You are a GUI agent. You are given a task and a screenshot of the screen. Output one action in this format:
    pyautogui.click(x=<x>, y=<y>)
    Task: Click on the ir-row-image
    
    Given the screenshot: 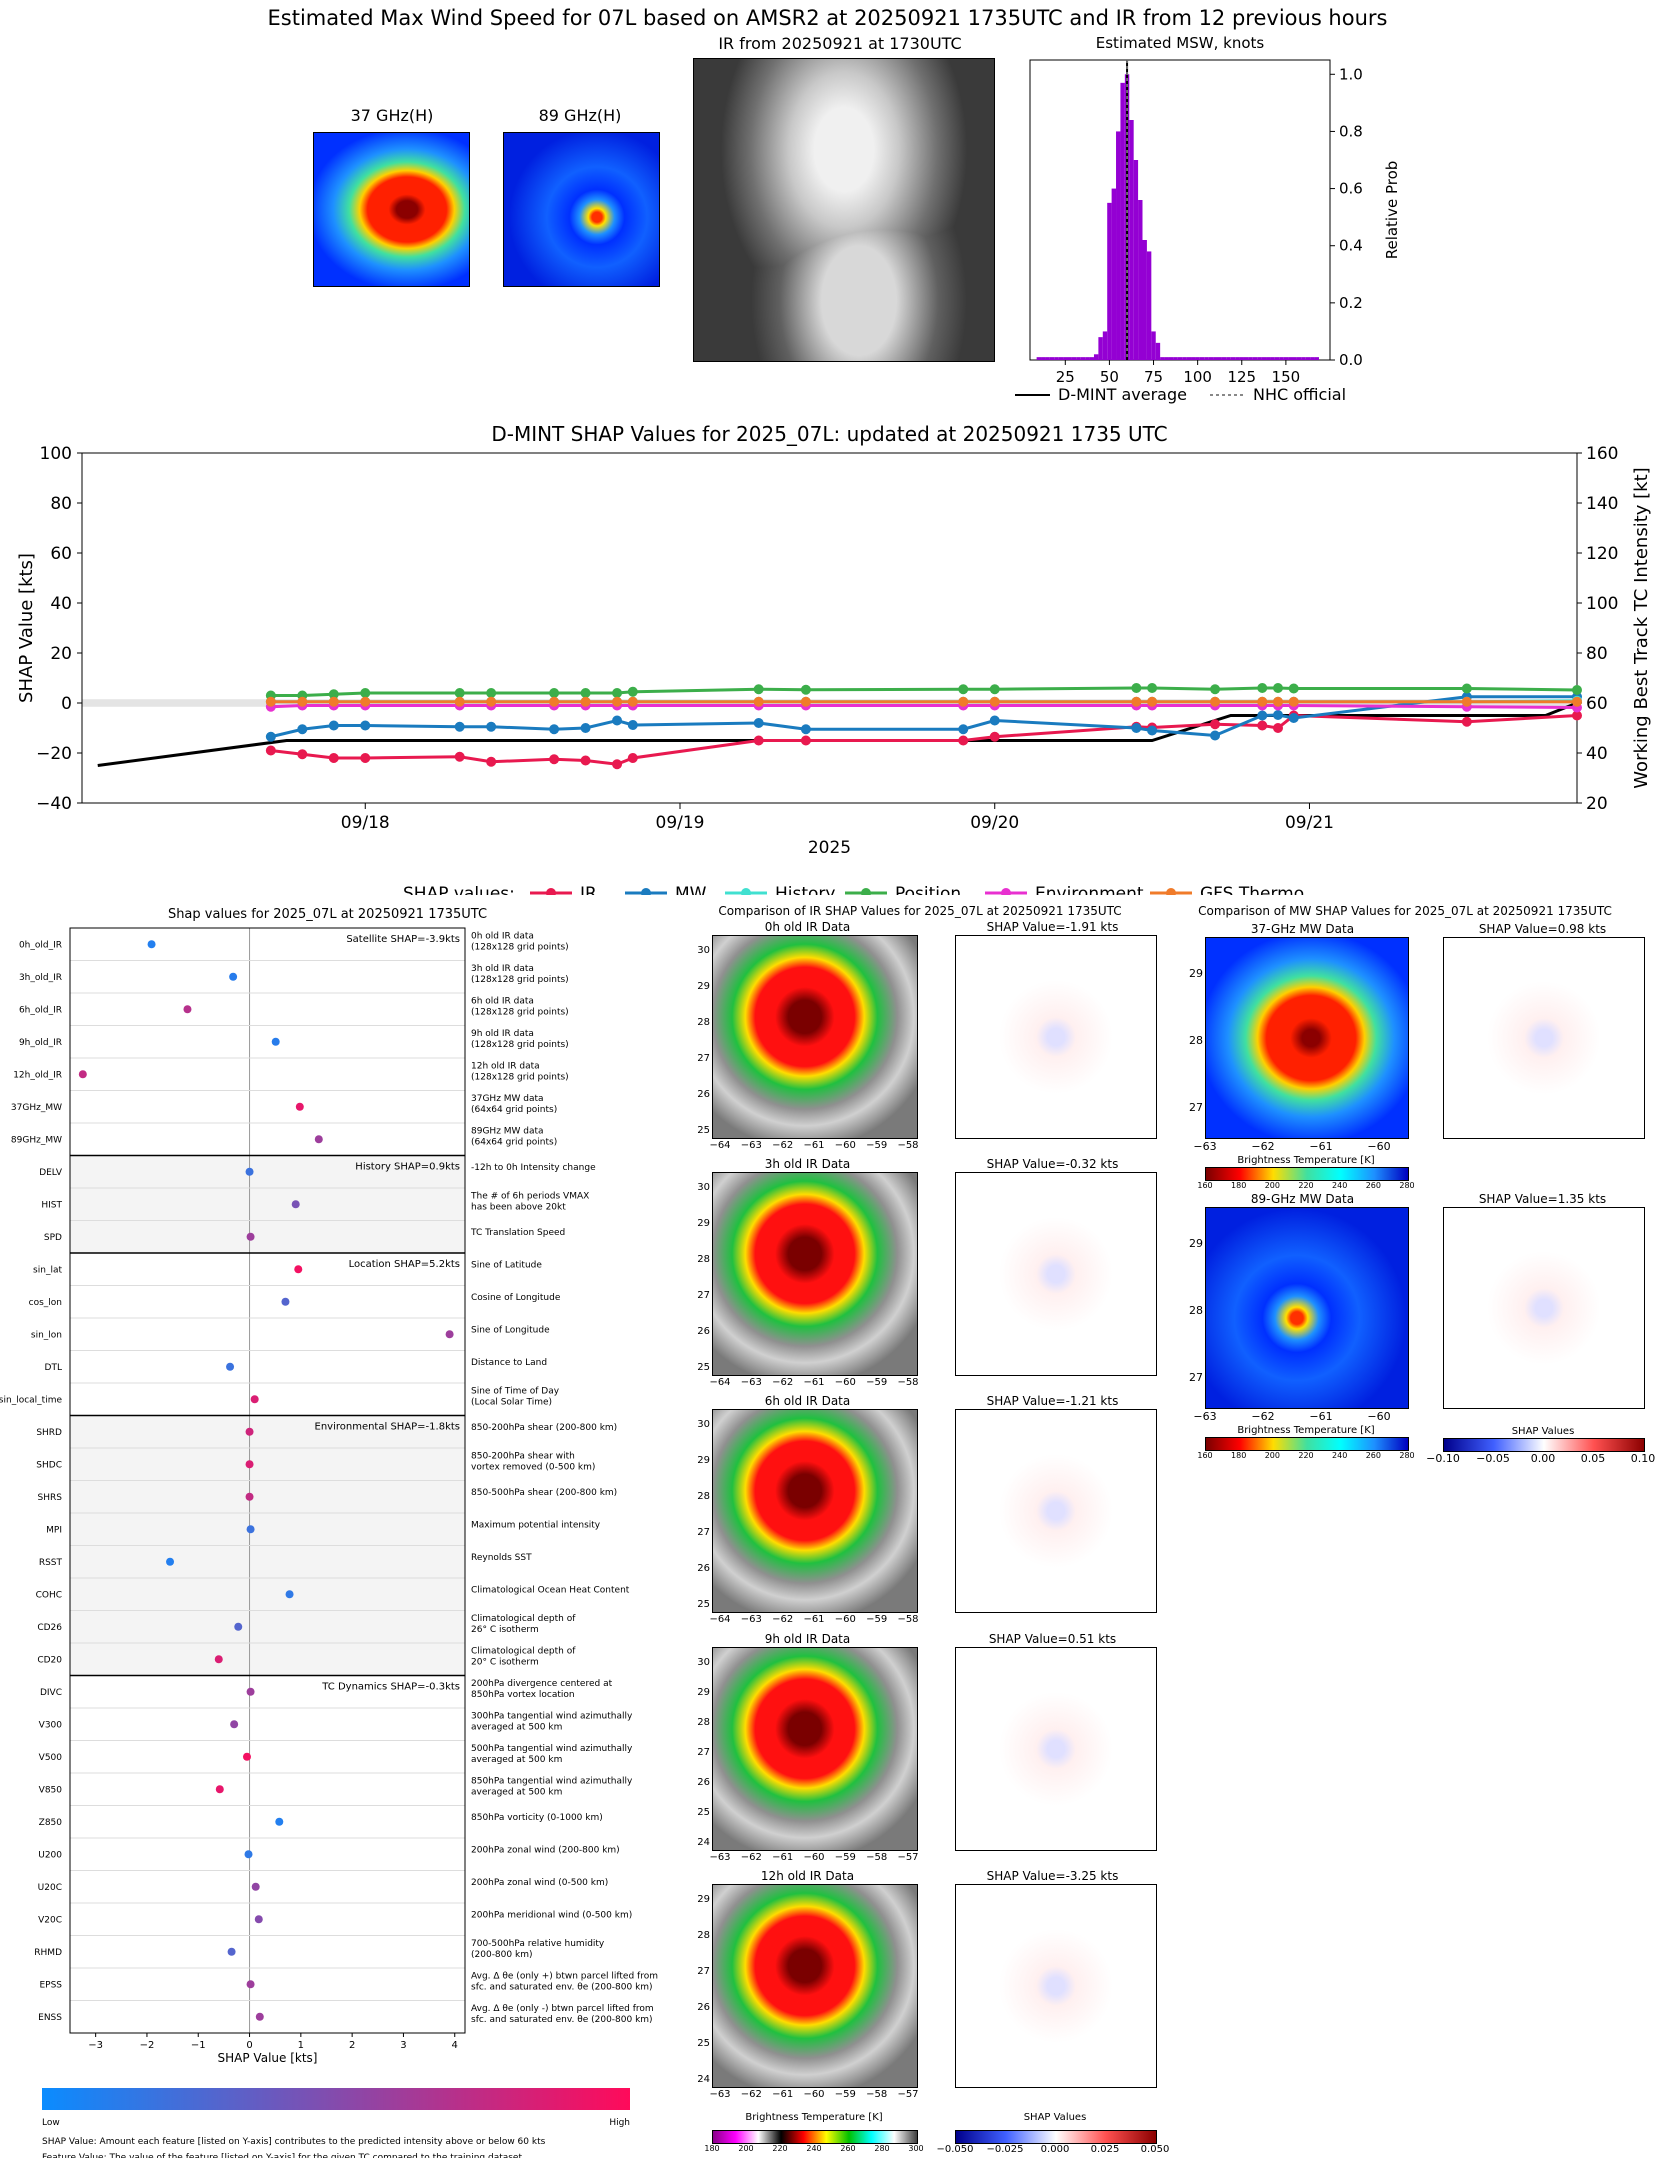 What is the action you would take?
    pyautogui.click(x=815, y=1274)
    